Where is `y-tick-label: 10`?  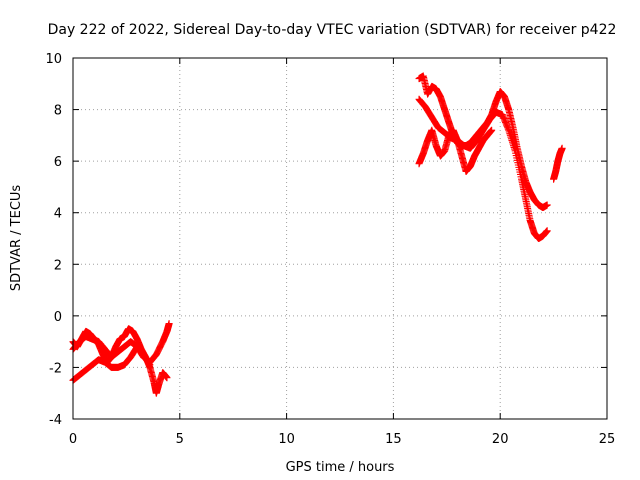
y-tick-label: 10 is located at coordinates (53, 59).